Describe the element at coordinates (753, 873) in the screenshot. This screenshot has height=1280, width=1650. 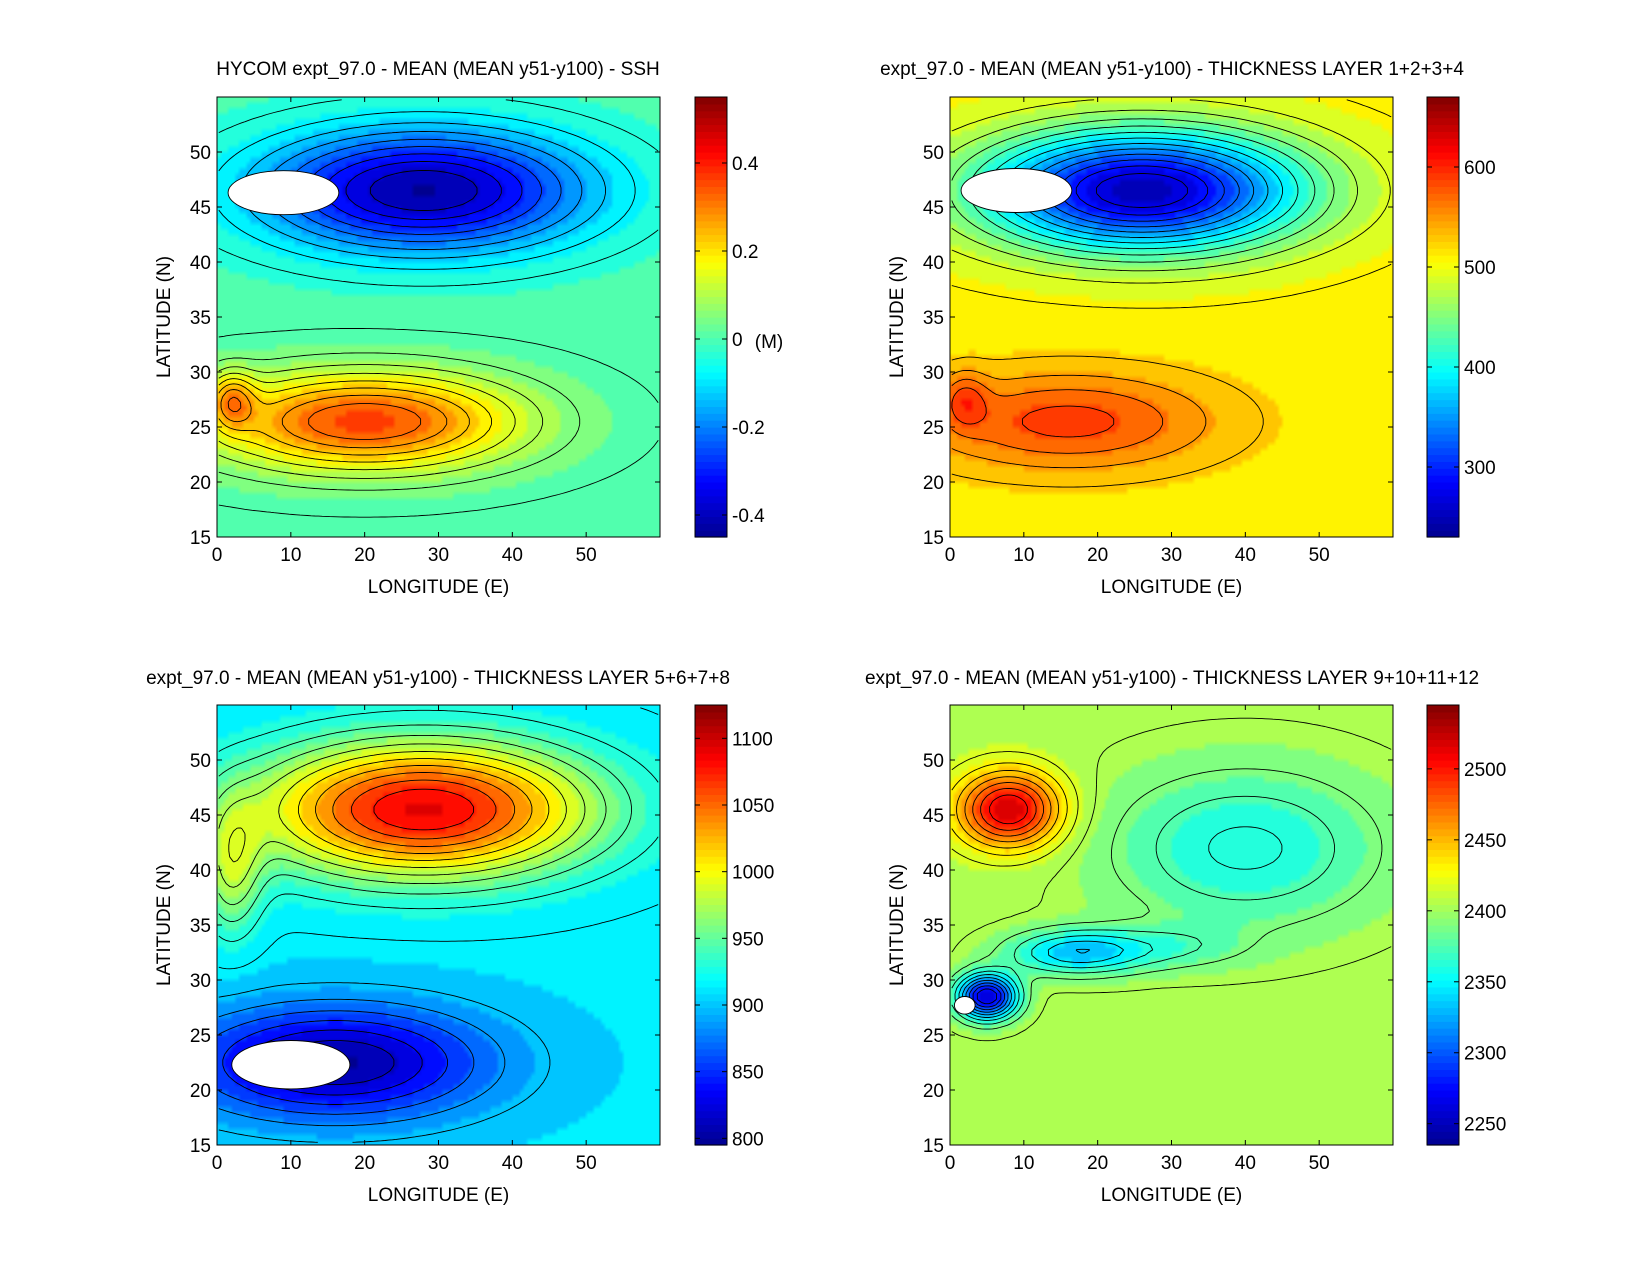
I see `colorbar-tick-label: 1000` at that location.